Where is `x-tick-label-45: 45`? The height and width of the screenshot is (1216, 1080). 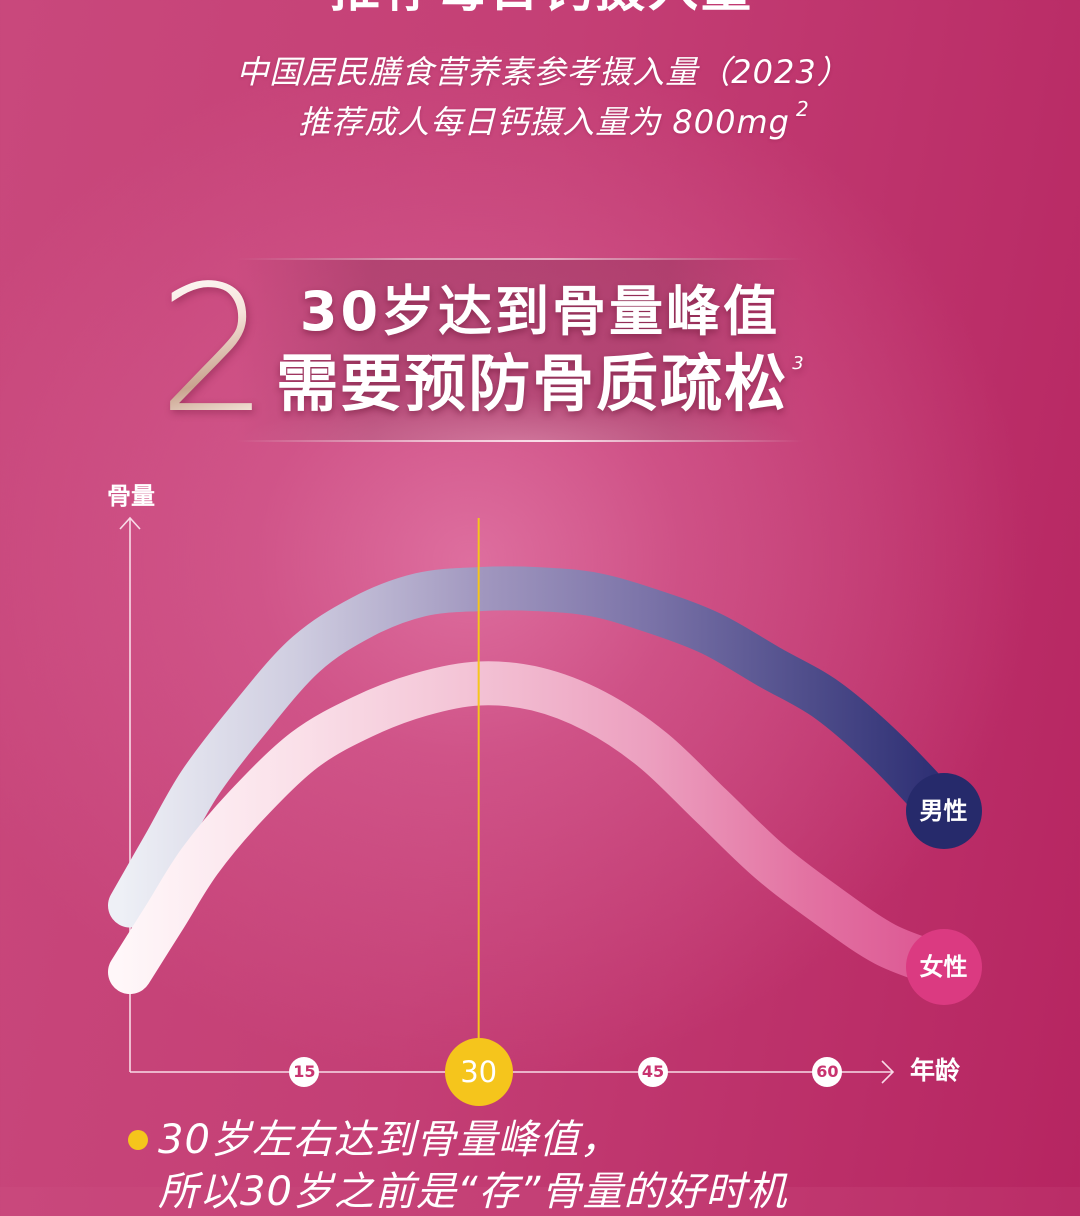 x-tick-label-45: 45 is located at coordinates (653, 1072).